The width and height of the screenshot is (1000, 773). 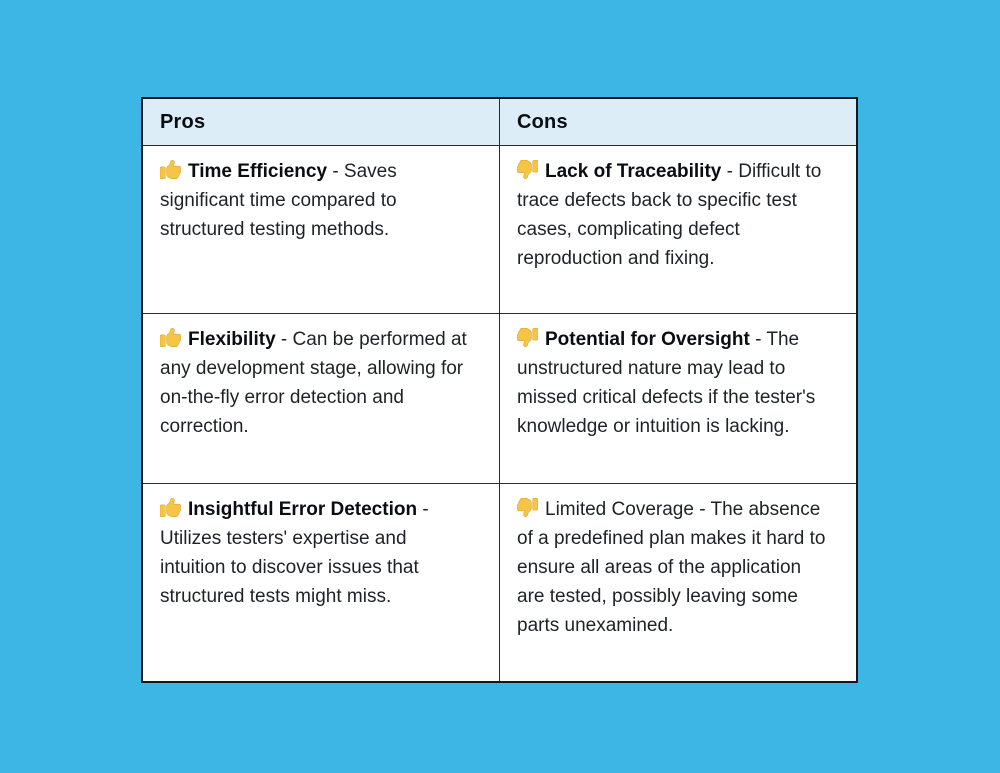 I want to click on cons-header-cell: Cons, so click(x=678, y=121).